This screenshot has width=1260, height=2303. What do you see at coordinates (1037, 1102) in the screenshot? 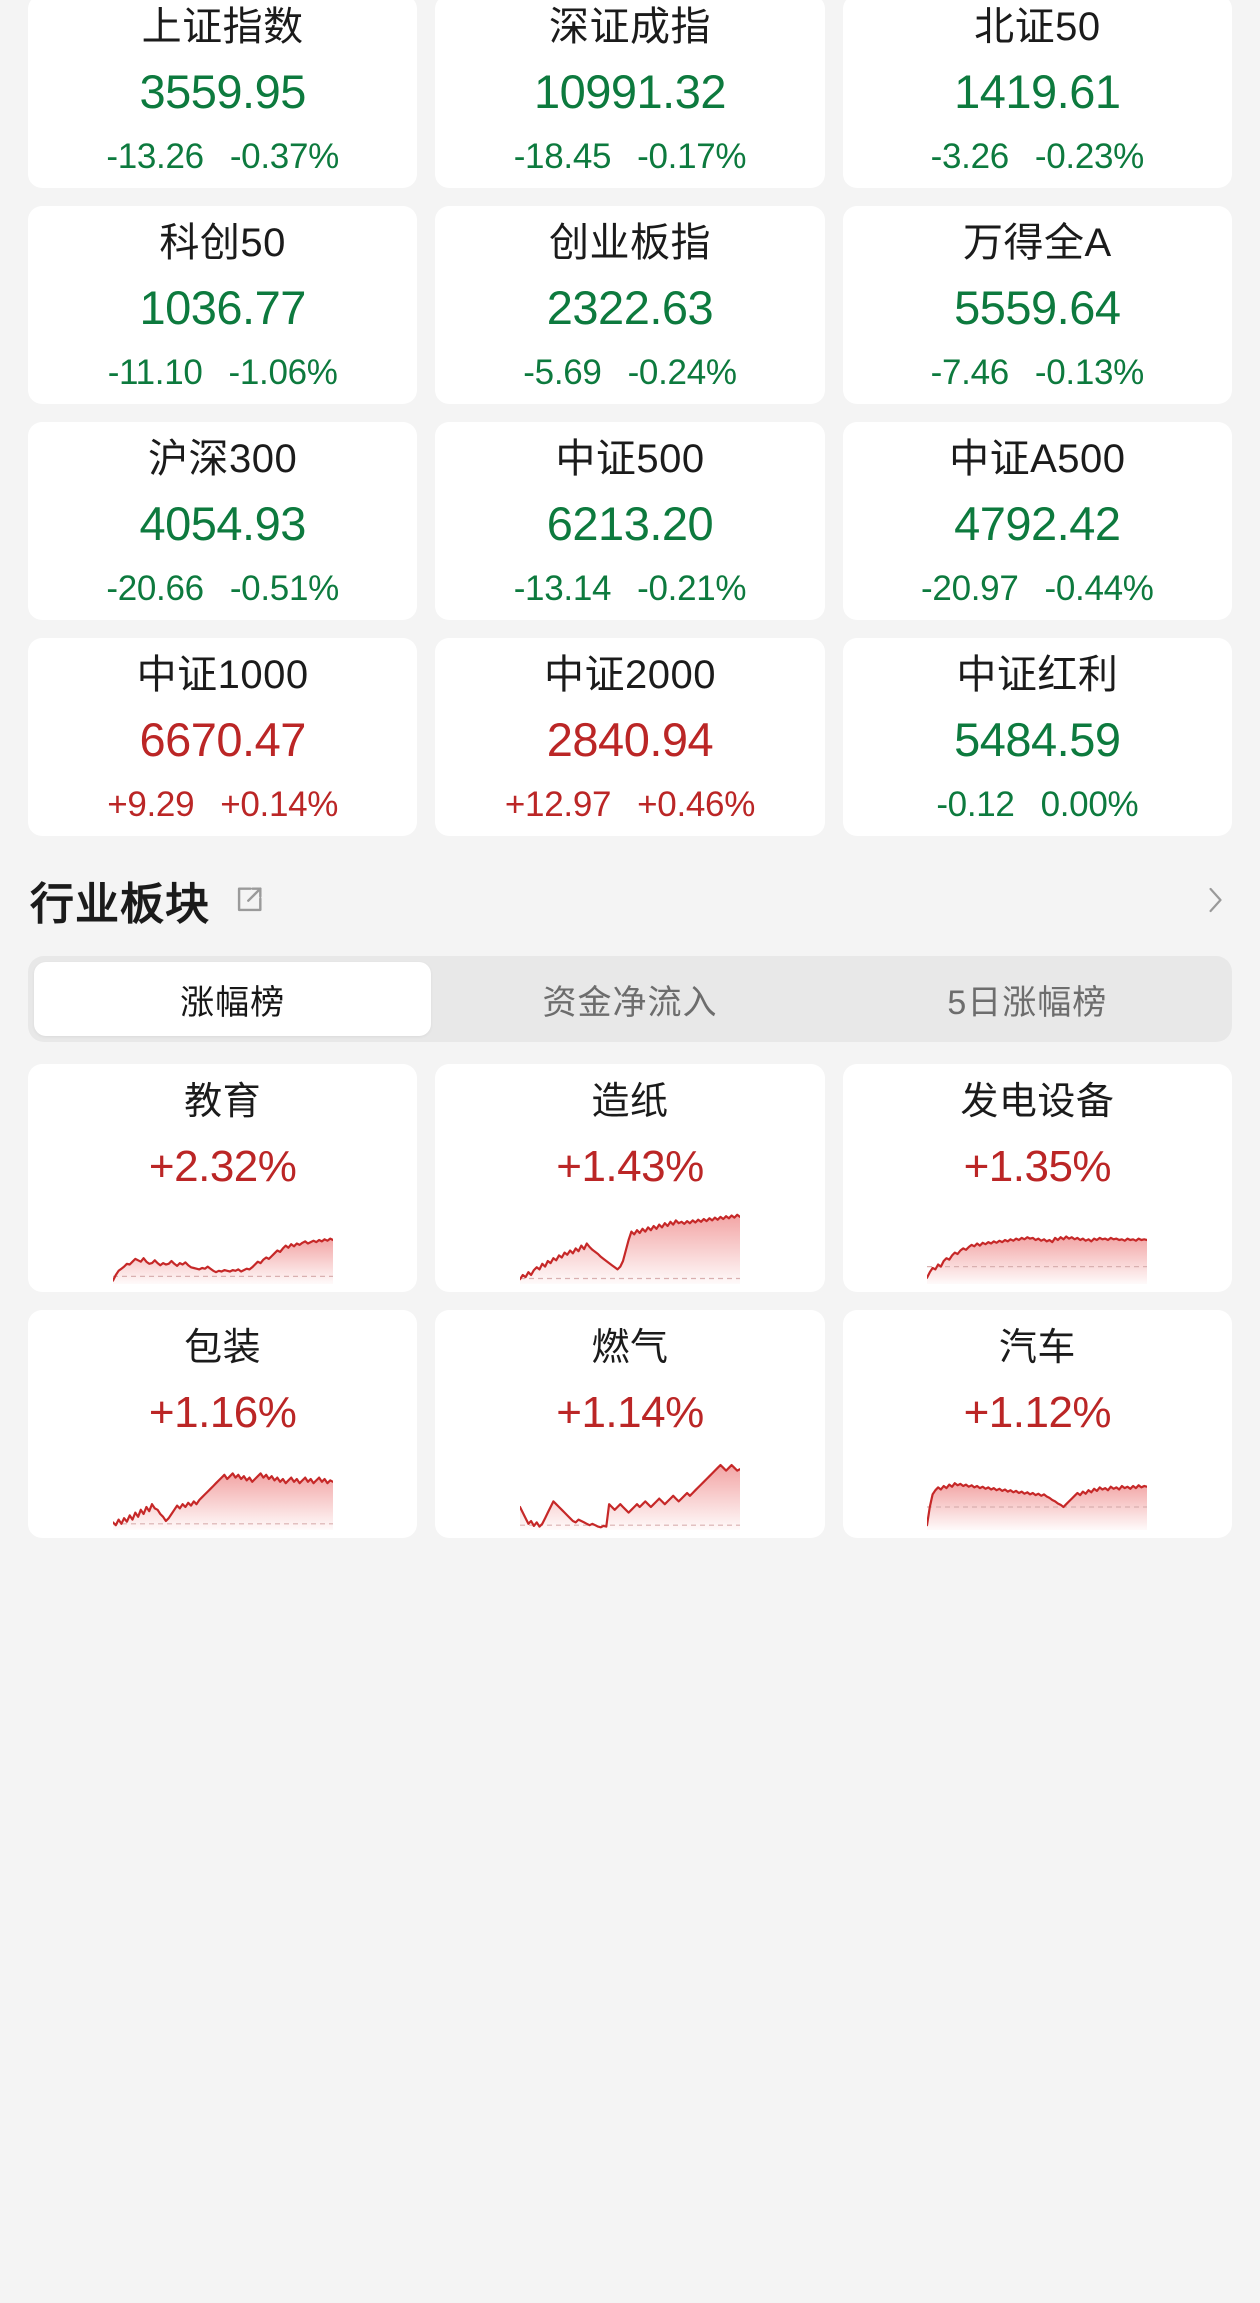
I see `sector-name: 发电设备` at bounding box center [1037, 1102].